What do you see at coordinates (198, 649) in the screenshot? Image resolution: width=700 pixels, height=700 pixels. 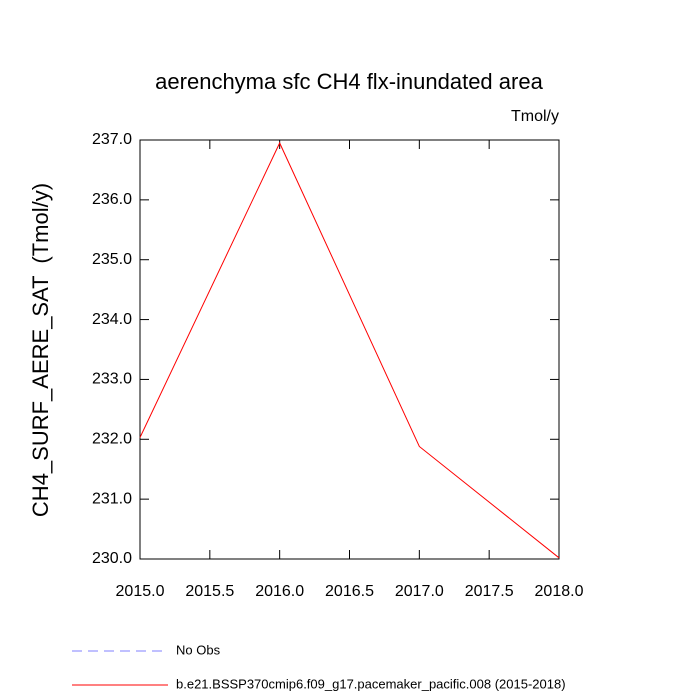 I see `legend-label: No Obs` at bounding box center [198, 649].